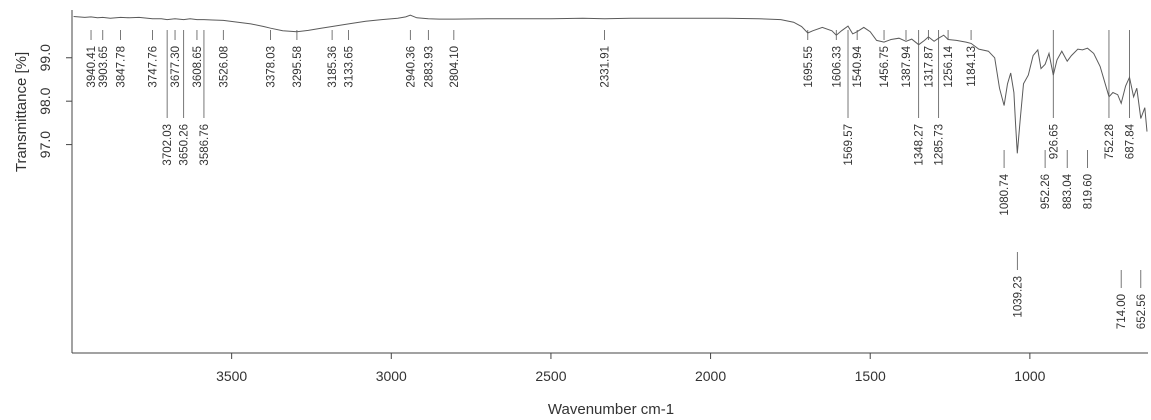 The width and height of the screenshot is (1151, 420). I want to click on x-tick-label: 1500, so click(870, 376).